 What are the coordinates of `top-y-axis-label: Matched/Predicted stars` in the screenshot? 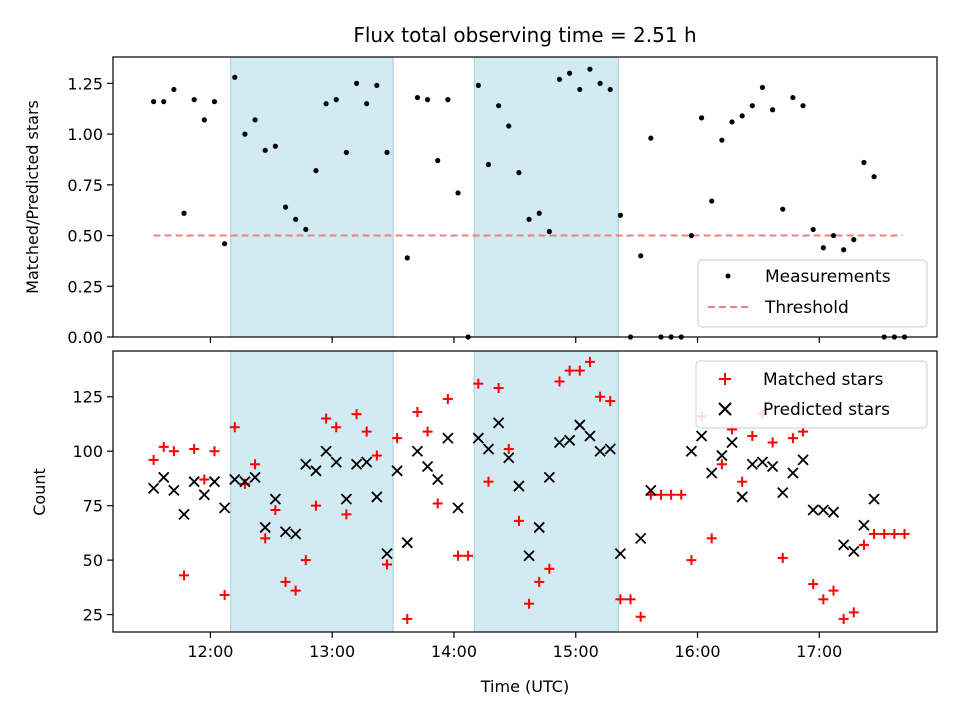 It's located at (32, 197).